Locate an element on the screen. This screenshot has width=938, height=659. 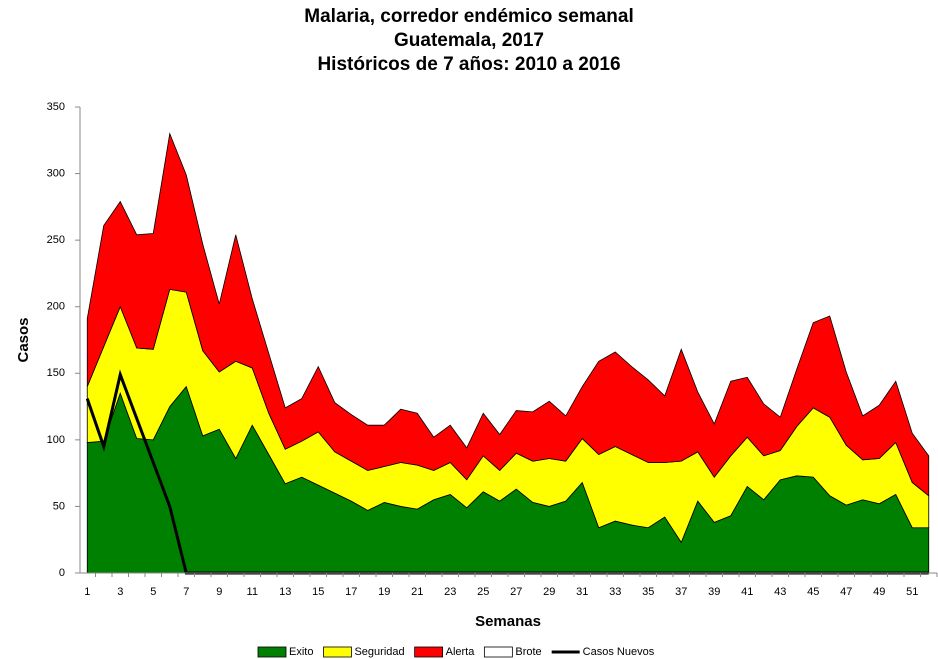
x-tick-label: 25 is located at coordinates (483, 592).